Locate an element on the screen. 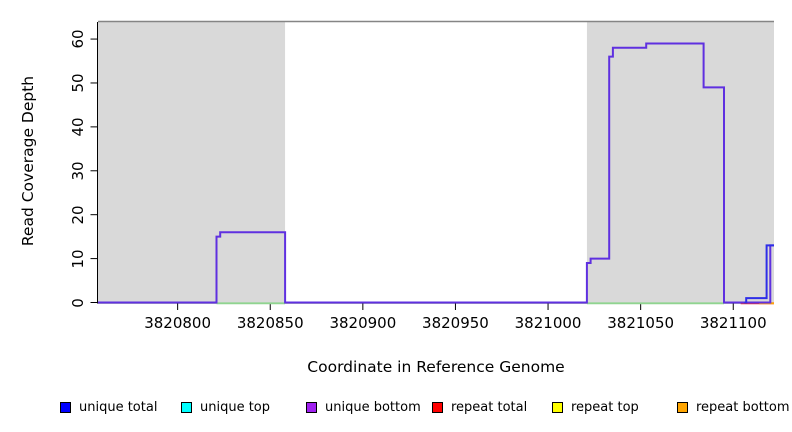 The width and height of the screenshot is (792, 432). legend-item-repeat-bottom: repeat bottom is located at coordinates (733, 407).